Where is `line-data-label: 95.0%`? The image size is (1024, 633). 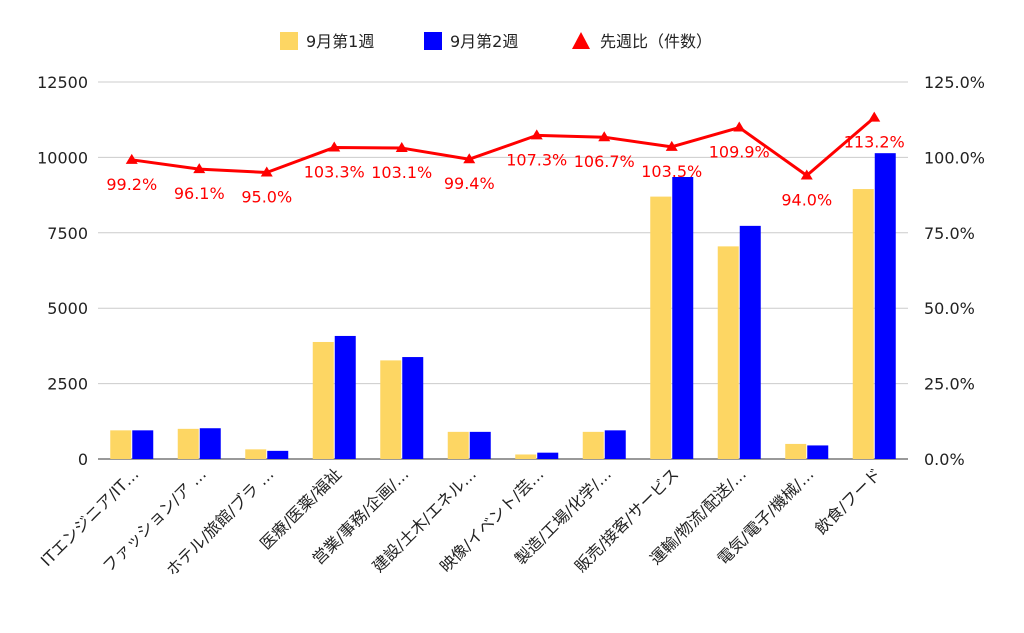 line-data-label: 95.0% is located at coordinates (266, 196).